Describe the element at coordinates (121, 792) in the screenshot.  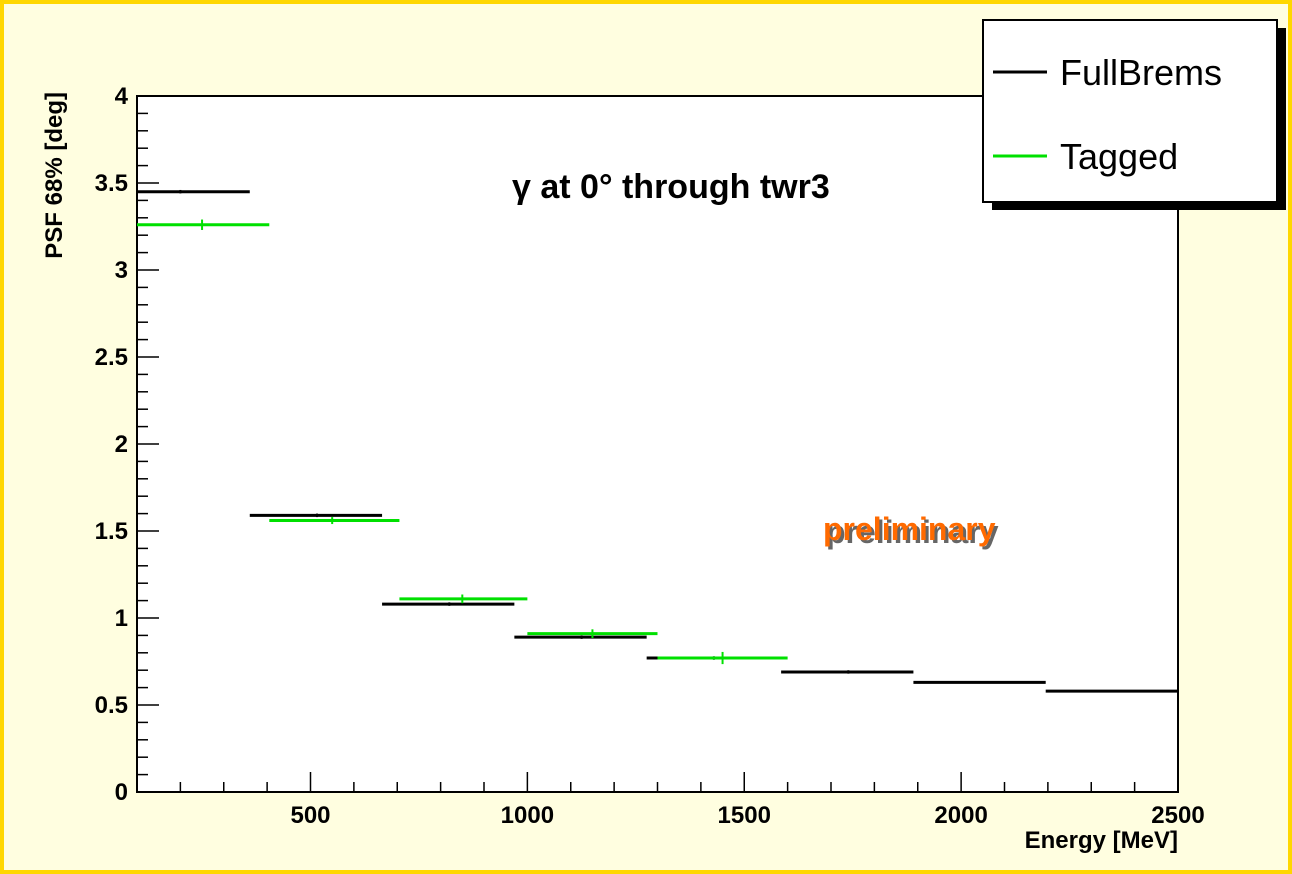
I see `y-tick-label: 0` at that location.